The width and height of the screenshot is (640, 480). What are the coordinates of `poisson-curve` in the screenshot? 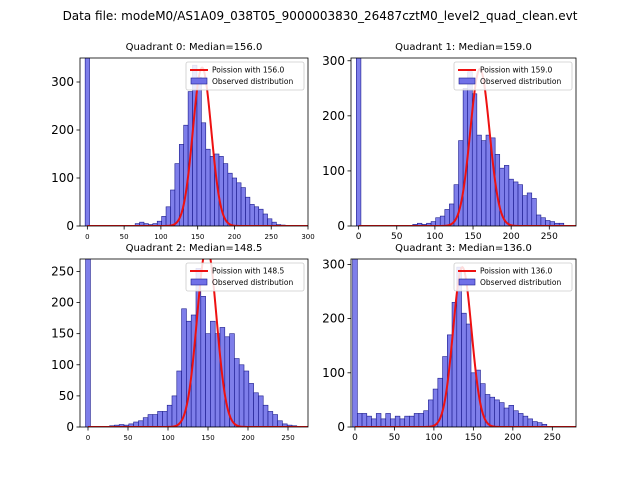 It's located at (198, 343).